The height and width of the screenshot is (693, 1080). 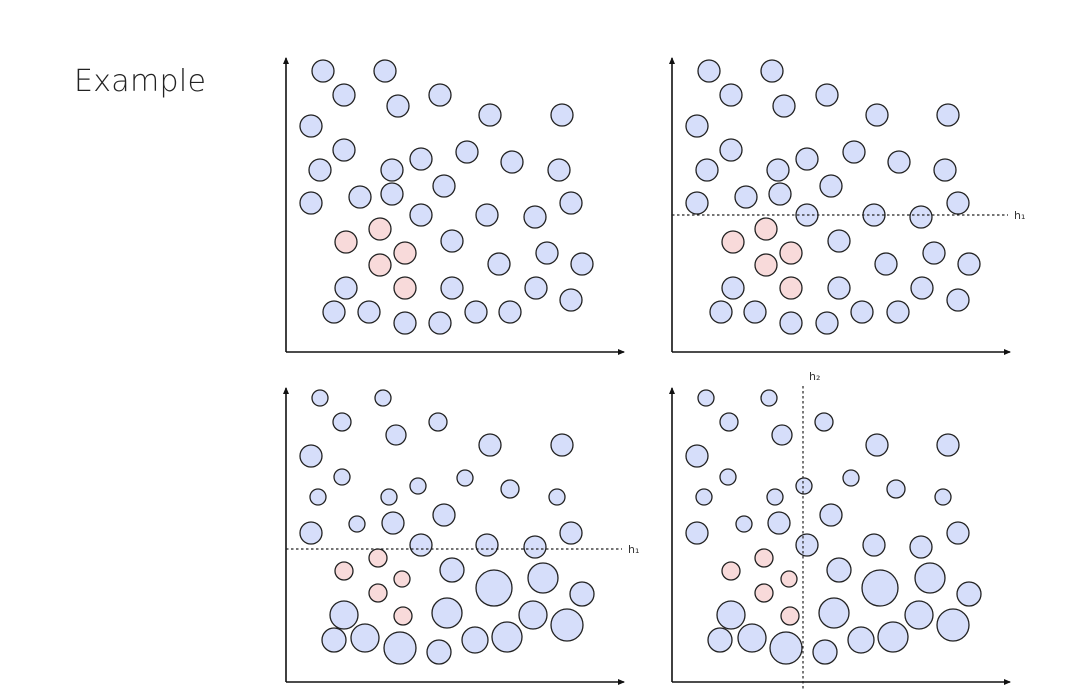 I want to click on panel-split-h1: h₁, so click(x=847, y=206).